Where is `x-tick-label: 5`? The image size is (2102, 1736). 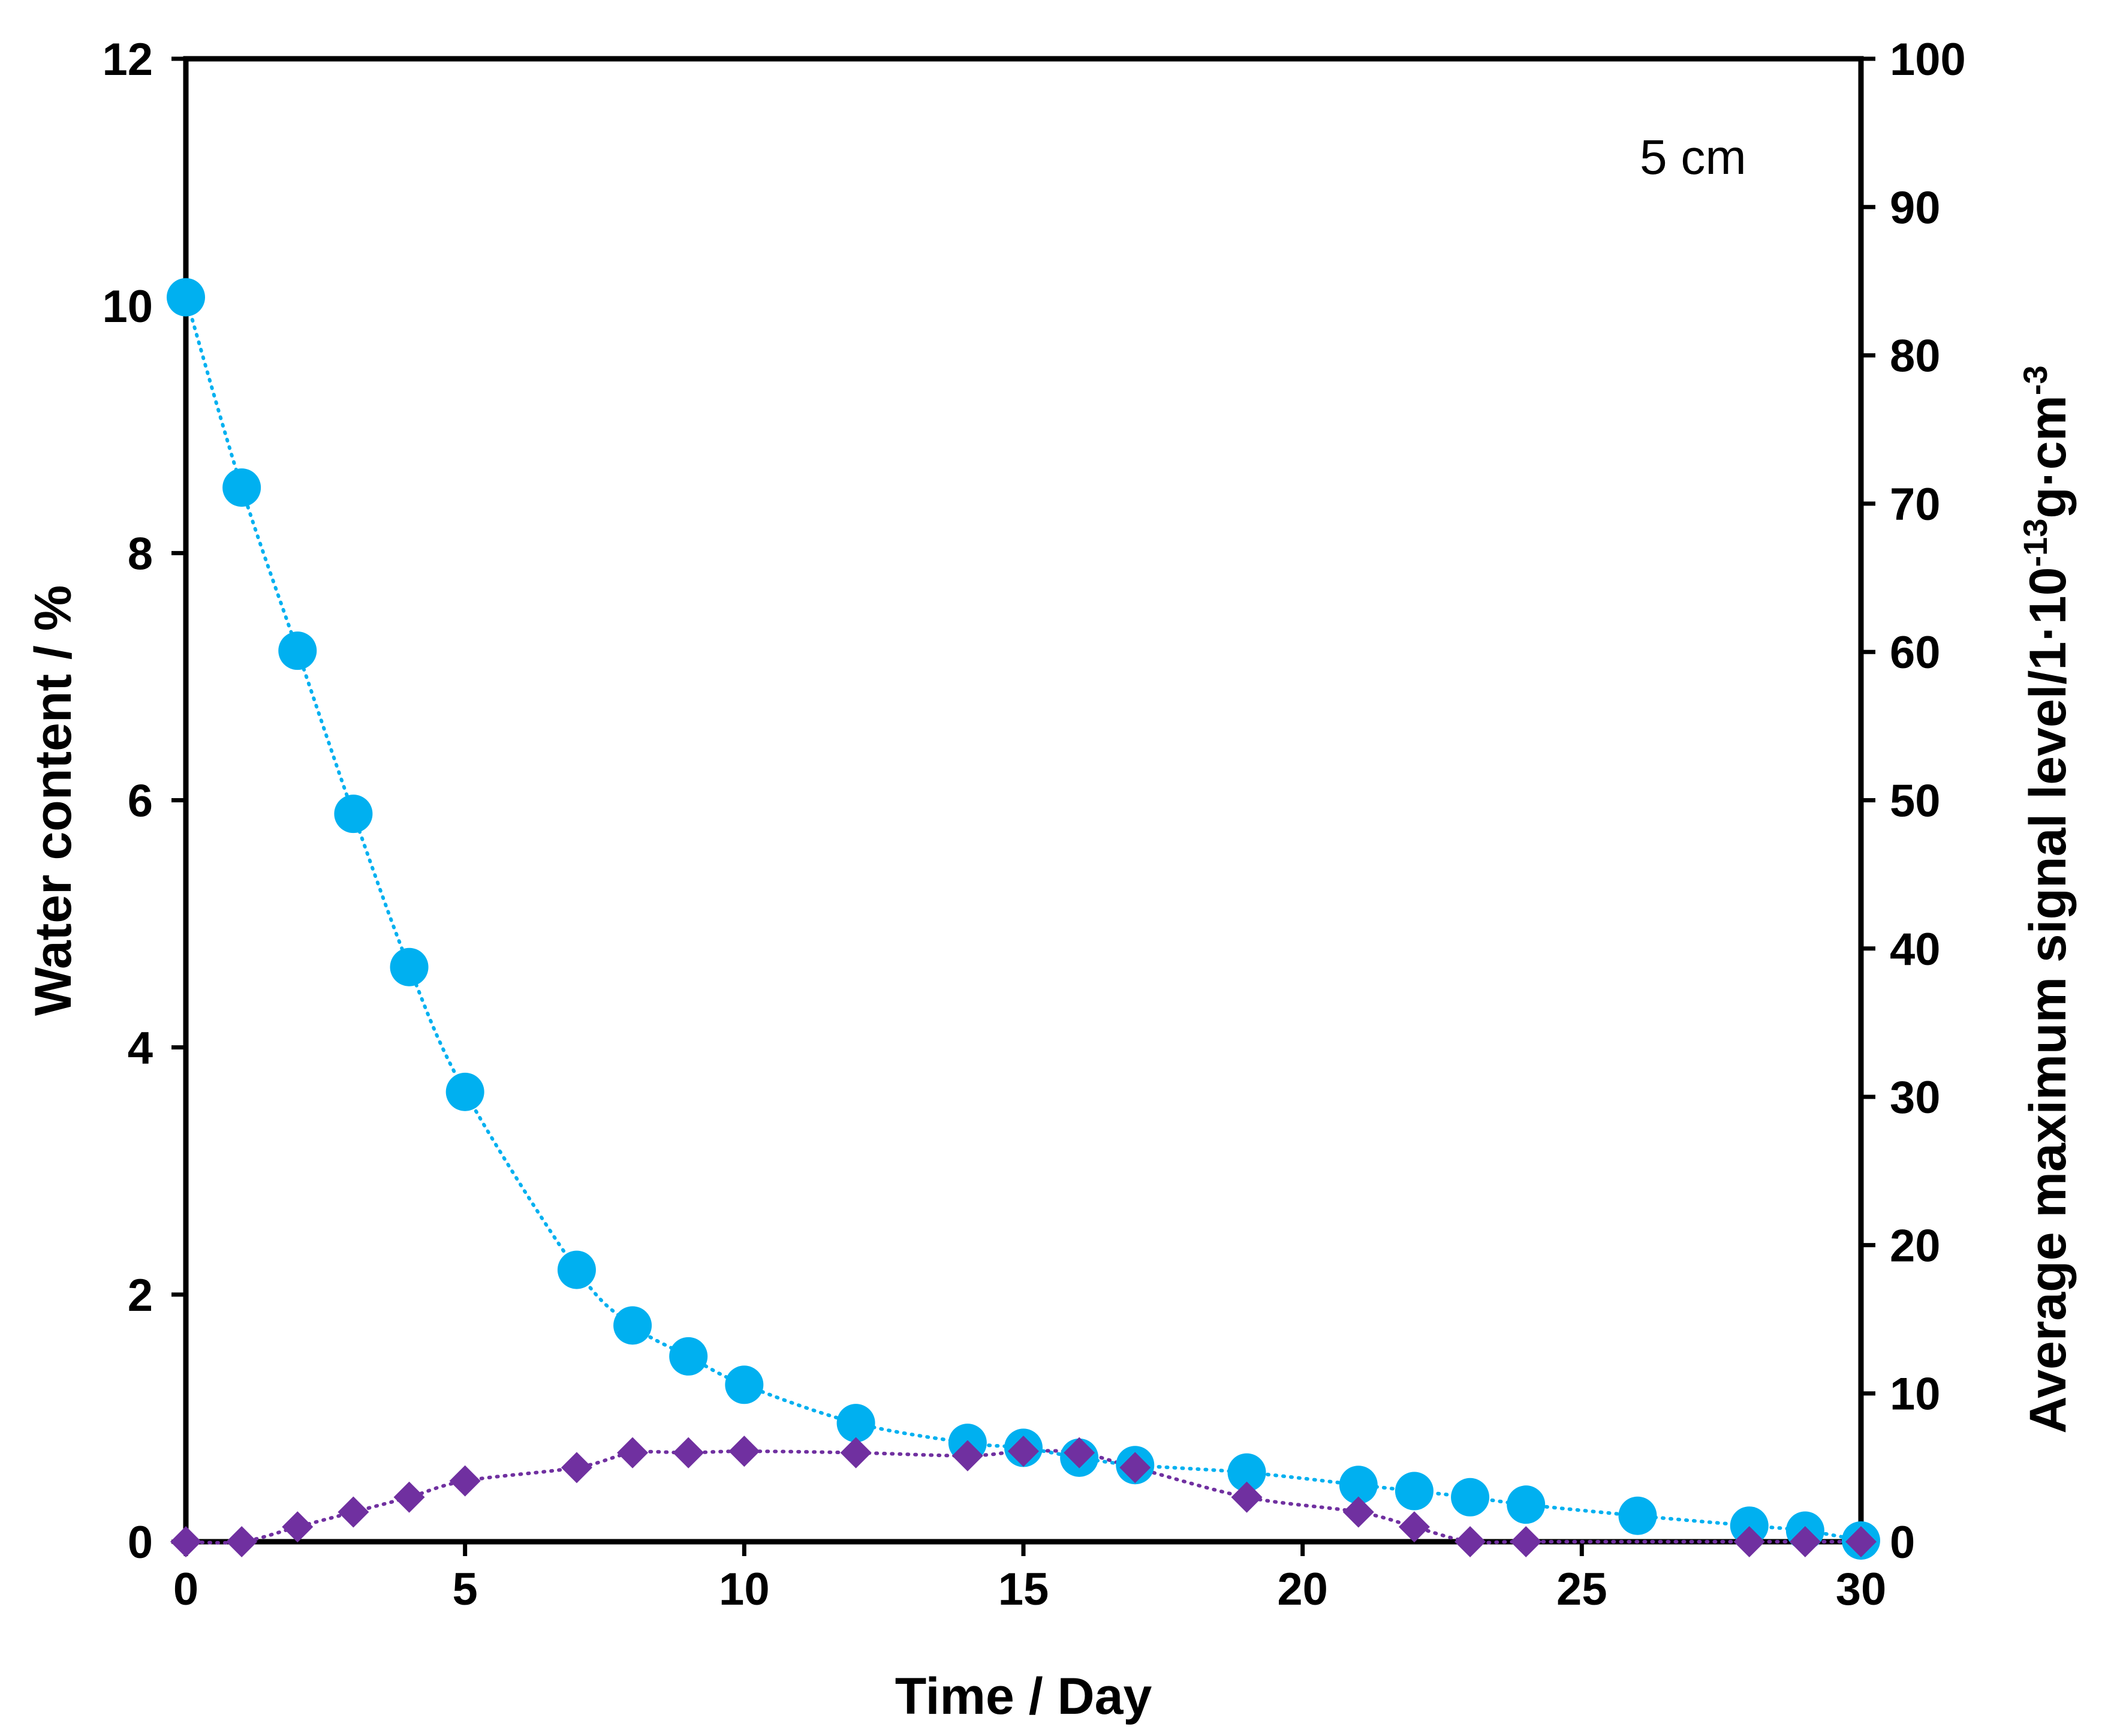 x-tick-label: 5 is located at coordinates (465, 1589).